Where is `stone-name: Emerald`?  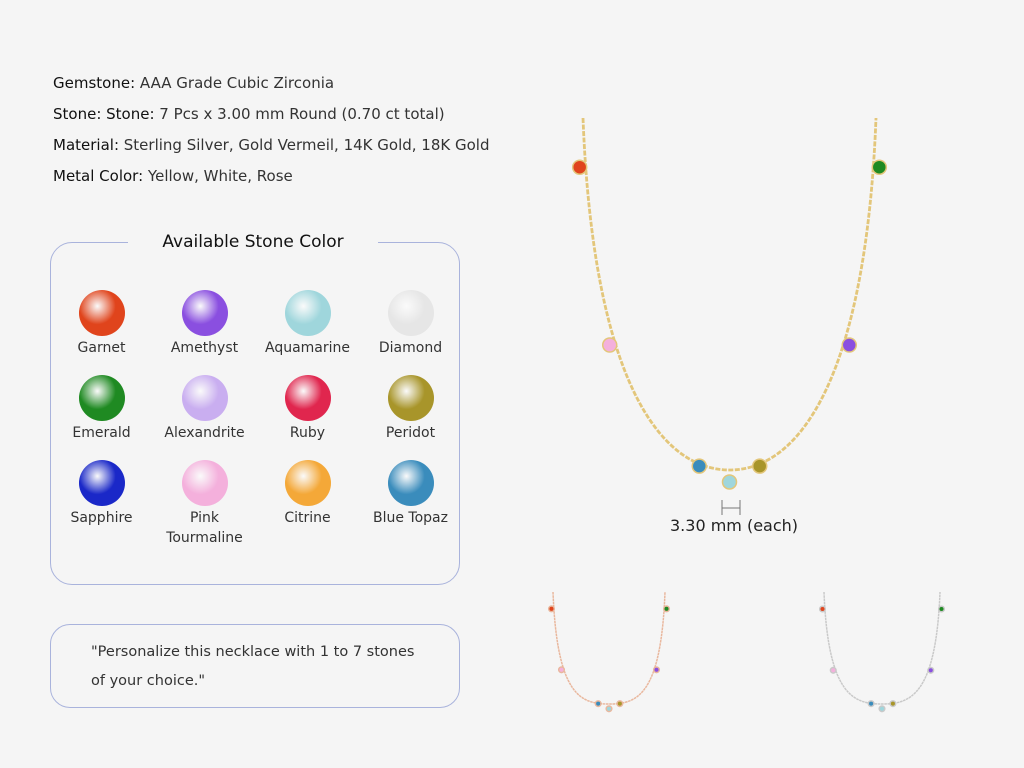
stone-name: Emerald is located at coordinates (101, 433).